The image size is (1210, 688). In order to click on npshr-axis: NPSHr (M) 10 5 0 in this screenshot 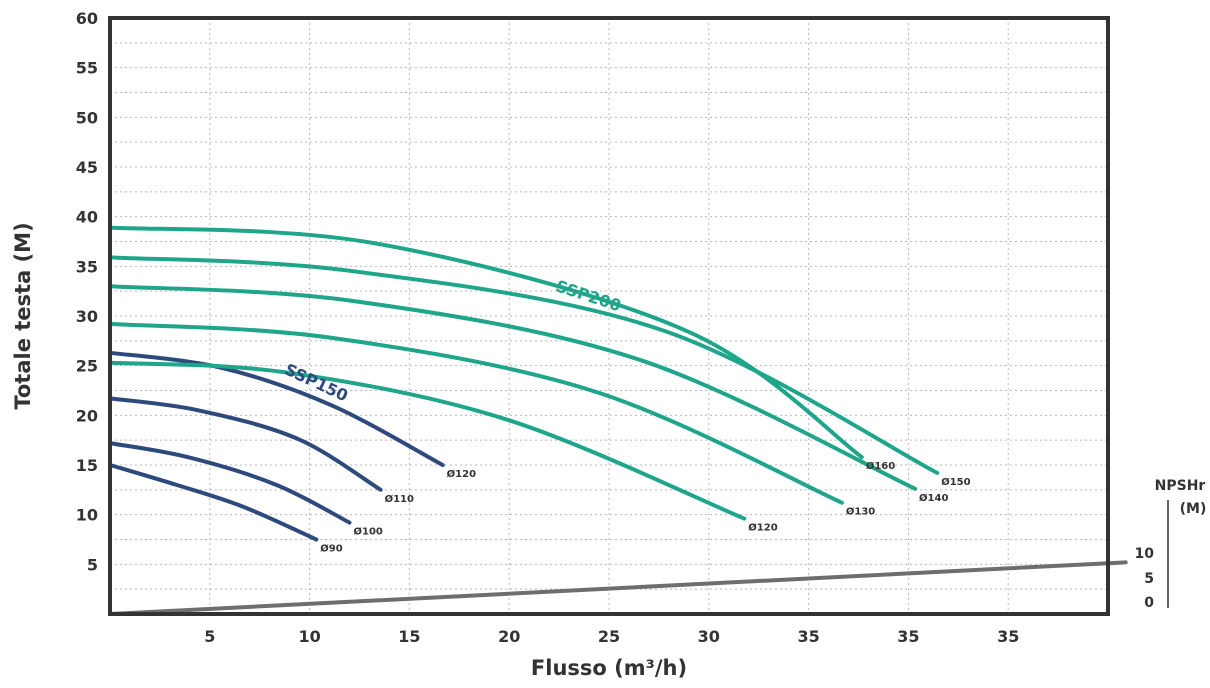, I will do `click(1171, 544)`.